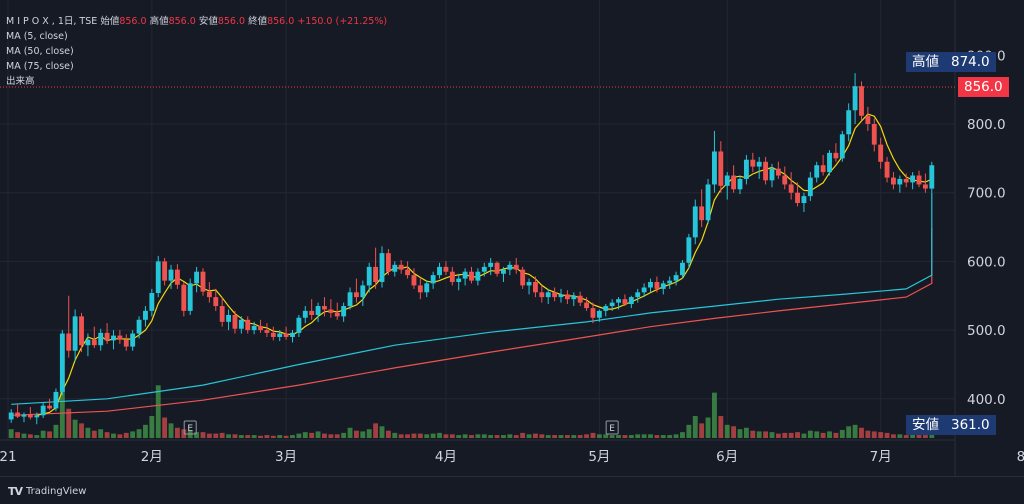  I want to click on legend-volume: 出来高, so click(20, 81).